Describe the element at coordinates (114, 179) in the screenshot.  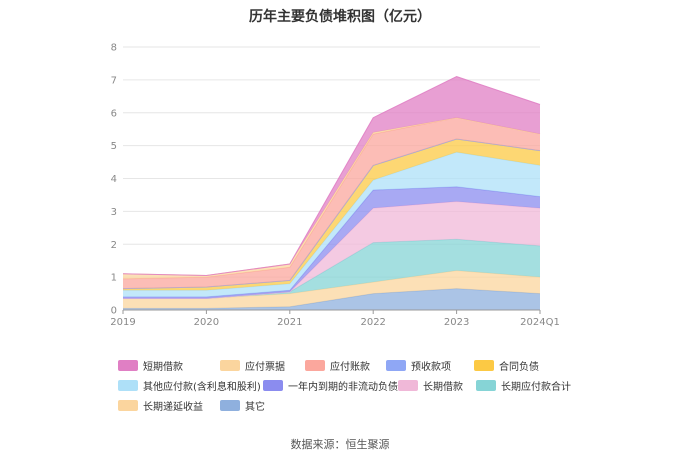
I see `y-tick-label: 4` at that location.